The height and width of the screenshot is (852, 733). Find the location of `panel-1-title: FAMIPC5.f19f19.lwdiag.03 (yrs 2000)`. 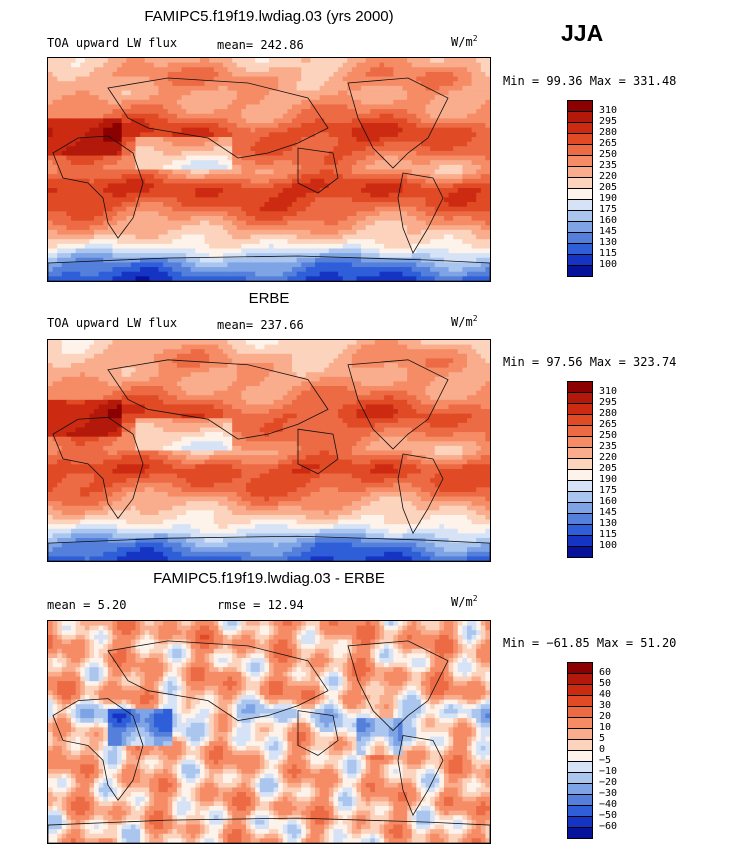

panel-1-title: FAMIPC5.f19f19.lwdiag.03 (yrs 2000) is located at coordinates (269, 16).